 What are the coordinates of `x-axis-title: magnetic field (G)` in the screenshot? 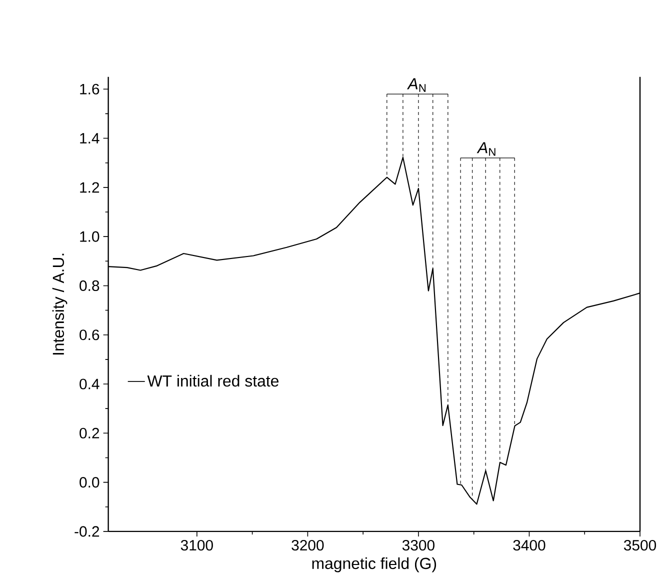 It's located at (374, 565).